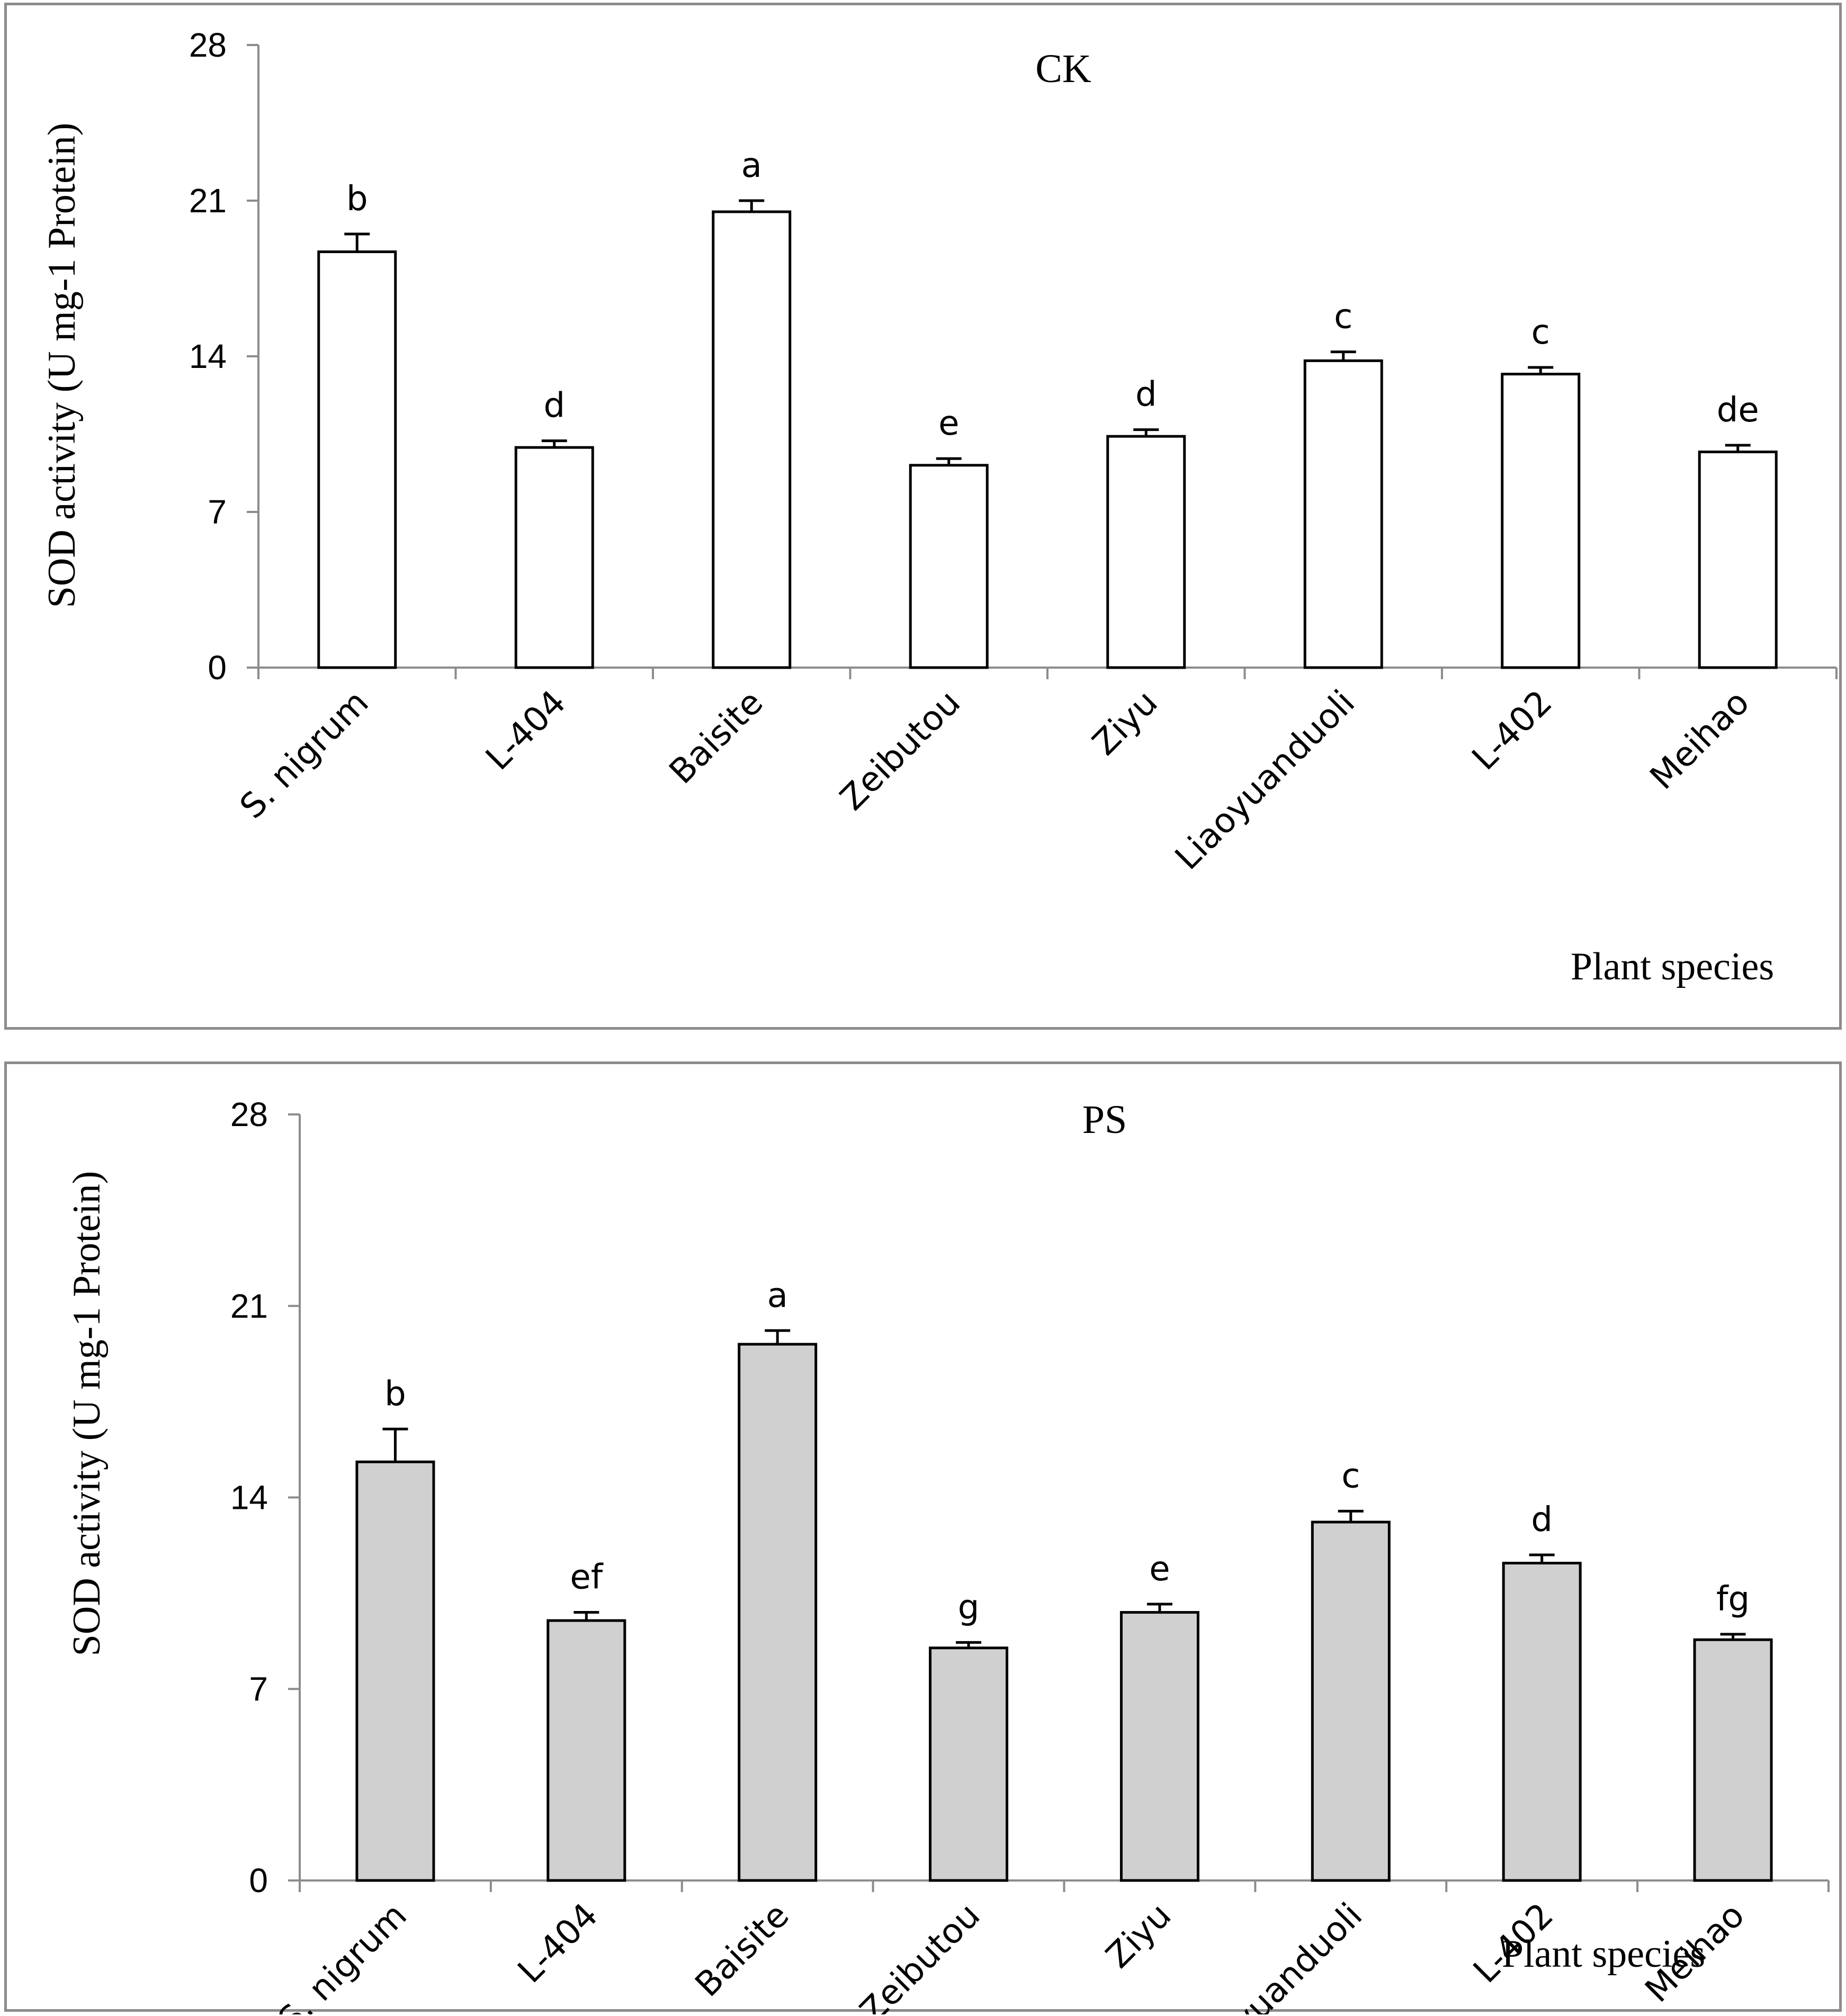  Describe the element at coordinates (586, 1577) in the screenshot. I see `significance-label: ef` at that location.